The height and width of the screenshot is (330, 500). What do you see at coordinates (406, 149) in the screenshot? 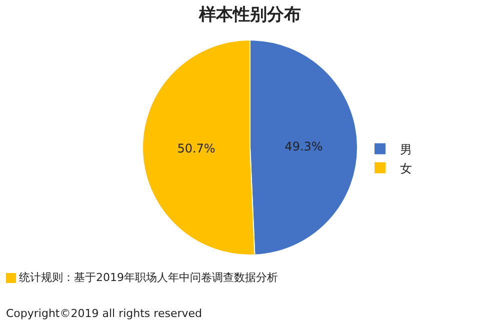
I see `legend-label: 男` at bounding box center [406, 149].